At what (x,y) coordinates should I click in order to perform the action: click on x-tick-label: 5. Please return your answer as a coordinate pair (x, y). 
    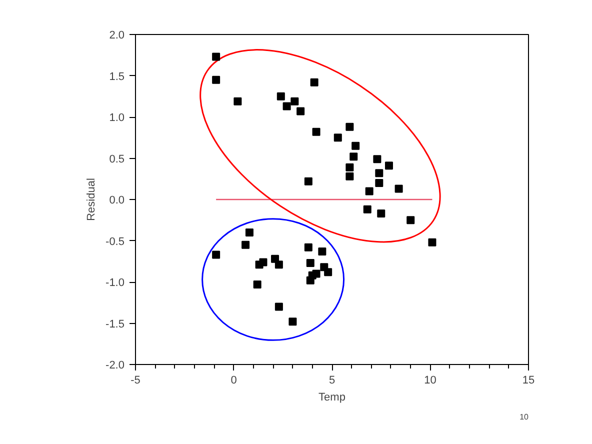
    Looking at the image, I should click on (332, 380).